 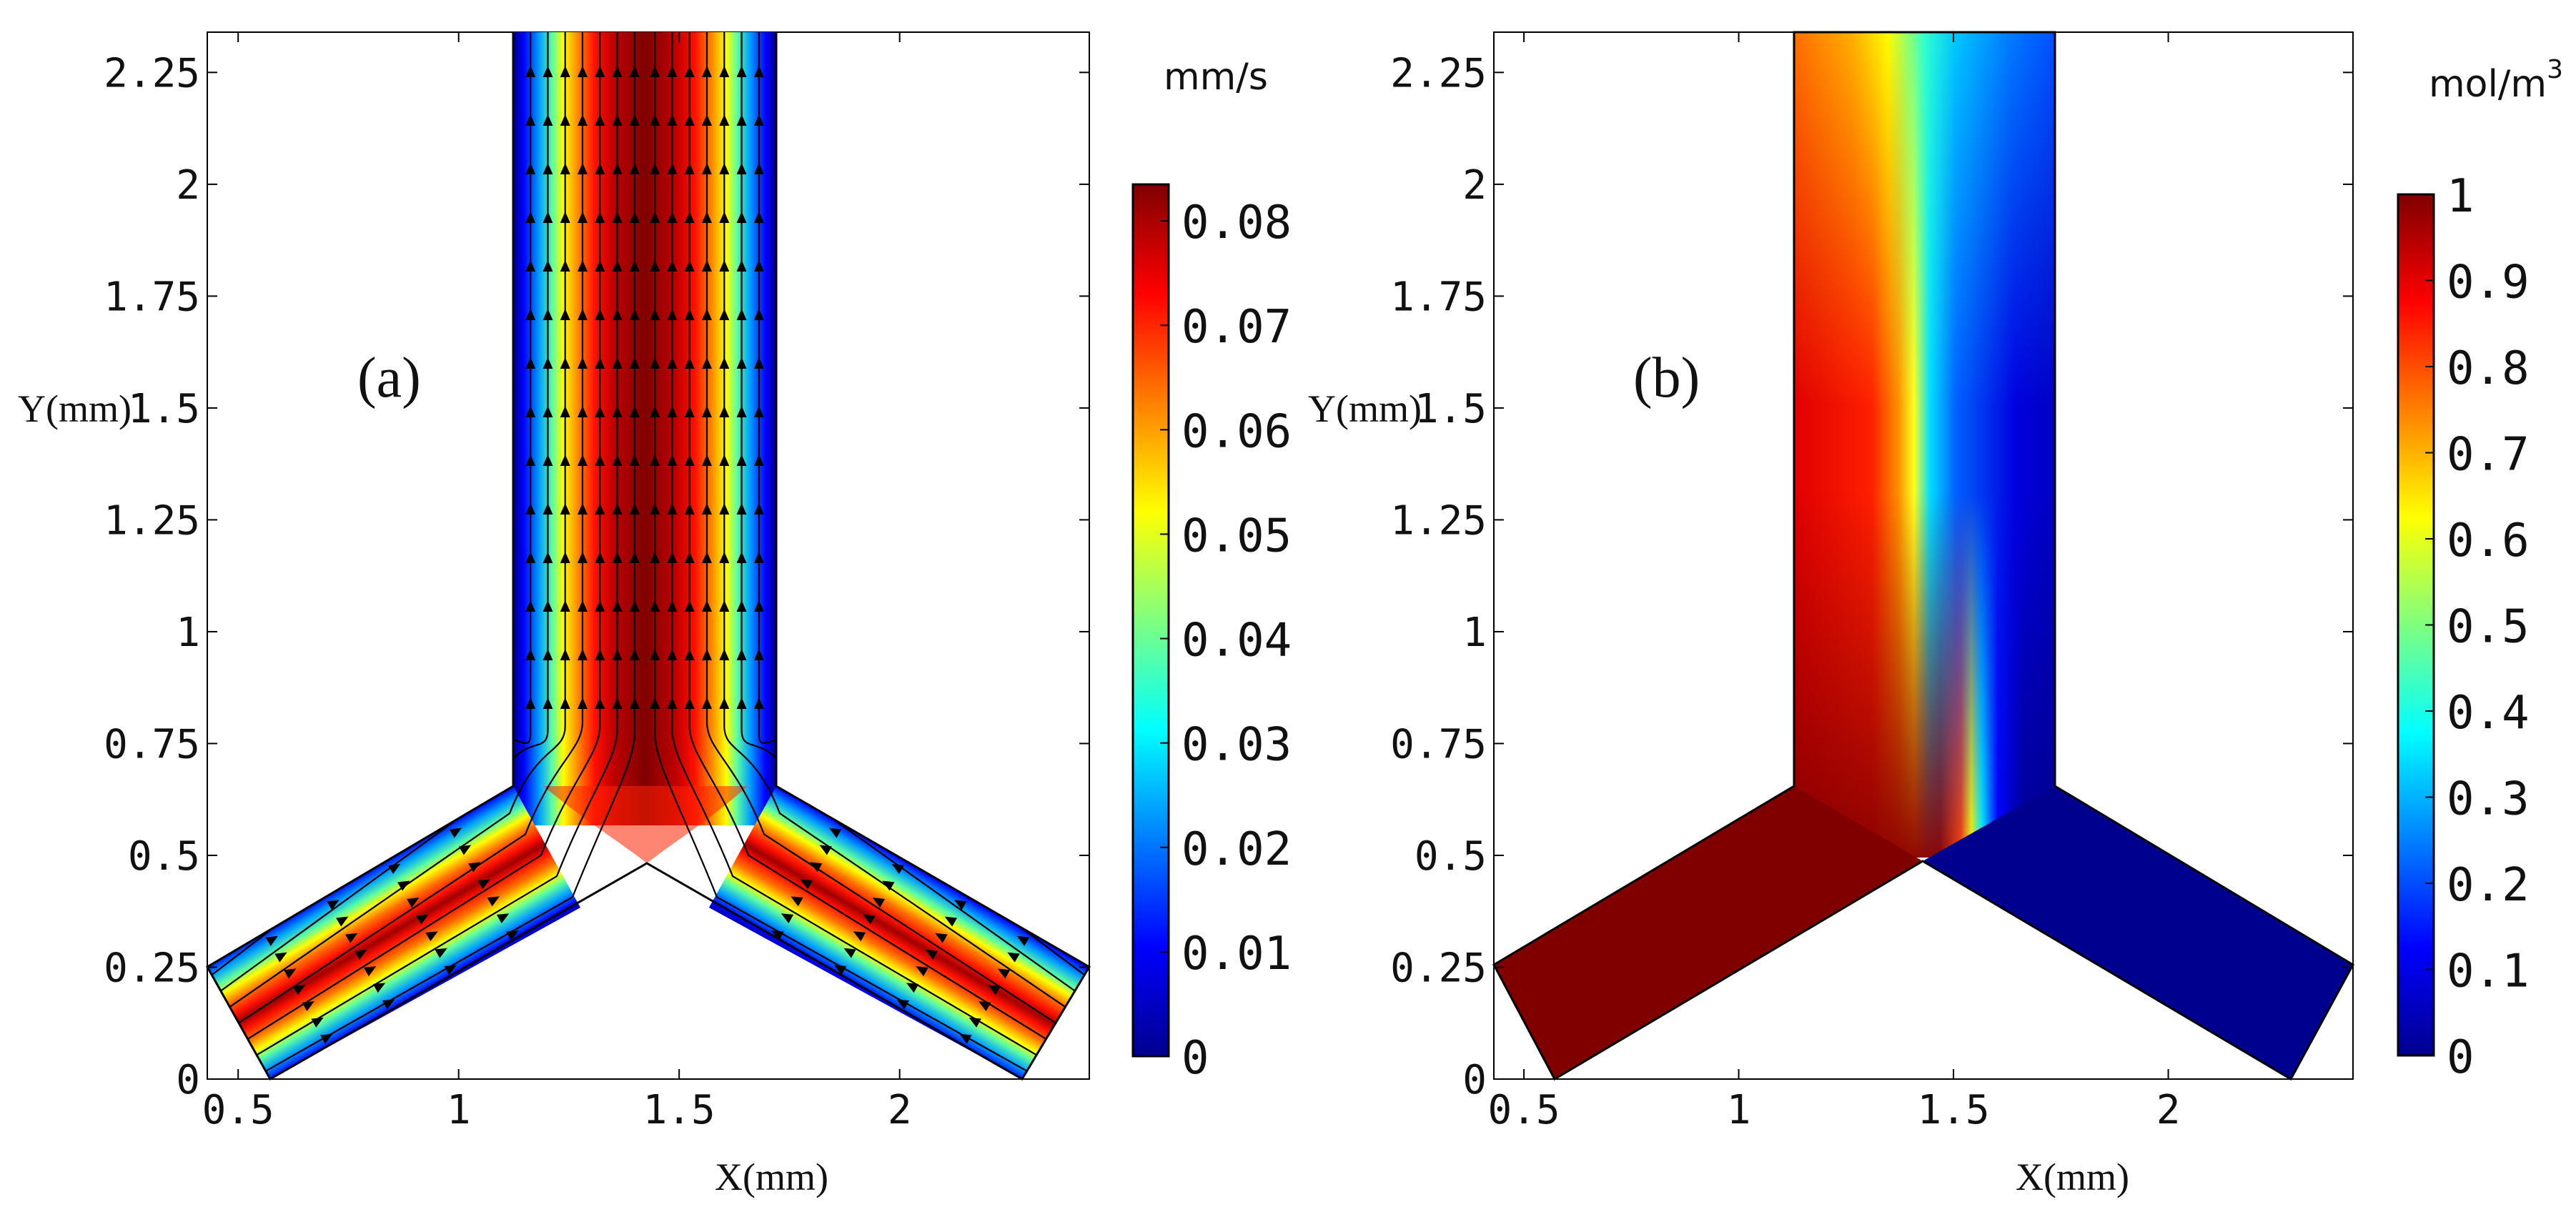 I want to click on y-tick-label: 0.25, so click(x=1439, y=968).